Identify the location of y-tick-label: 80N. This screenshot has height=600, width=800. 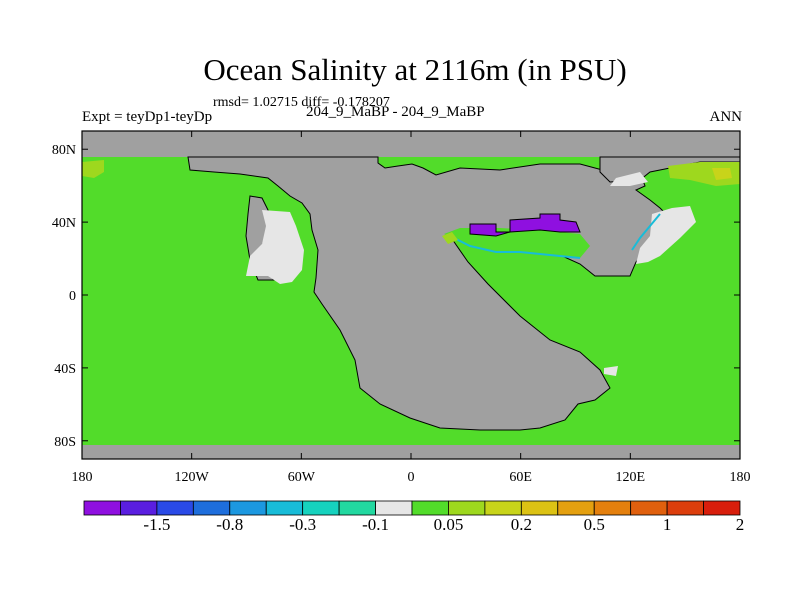
(64, 150).